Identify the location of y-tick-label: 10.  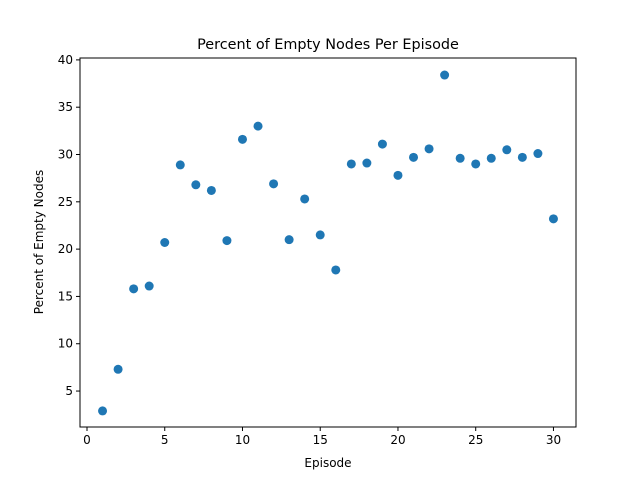
(65, 344).